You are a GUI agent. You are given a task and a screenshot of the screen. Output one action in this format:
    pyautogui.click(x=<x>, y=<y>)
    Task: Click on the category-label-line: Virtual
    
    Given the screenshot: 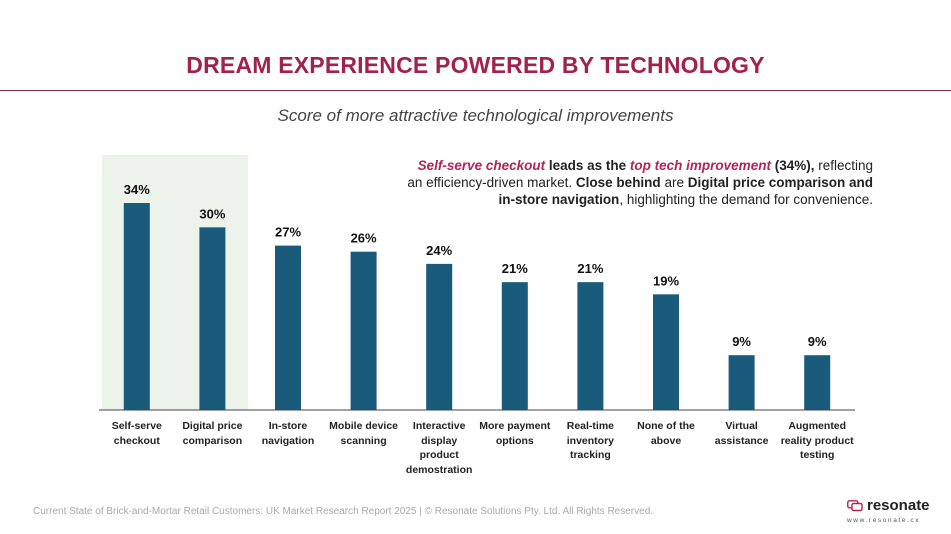 What is the action you would take?
    pyautogui.click(x=741, y=426)
    